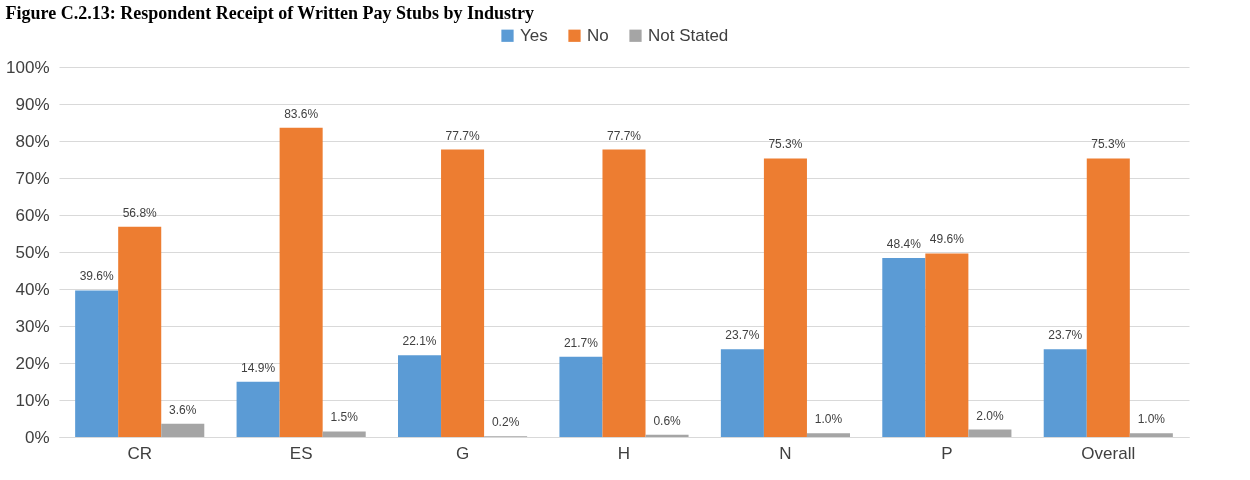 The width and height of the screenshot is (1250, 480). Describe the element at coordinates (301, 113) in the screenshot. I see `data-label: 83.6%` at that location.